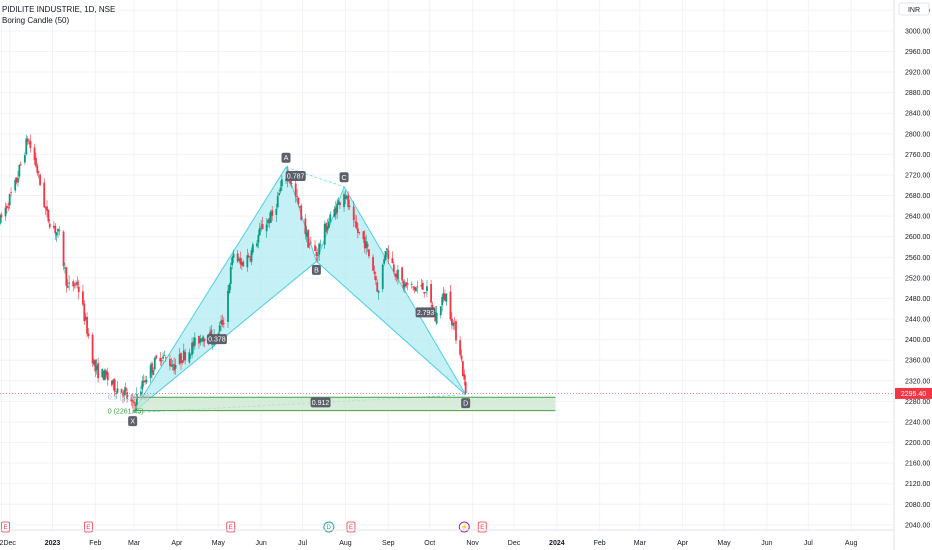 The height and width of the screenshot is (550, 932). What do you see at coordinates (913, 393) in the screenshot?
I see `last-price-tag` at bounding box center [913, 393].